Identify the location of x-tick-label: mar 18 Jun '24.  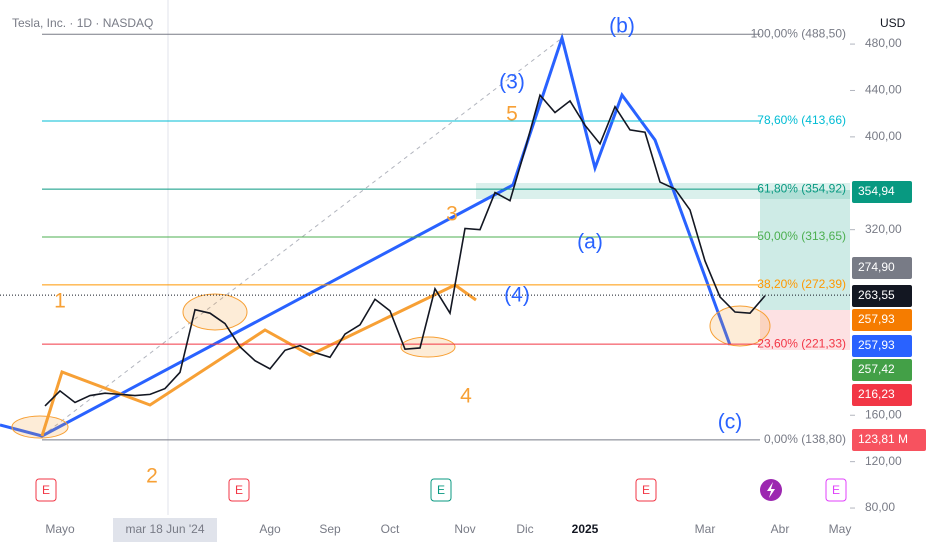
(164, 529).